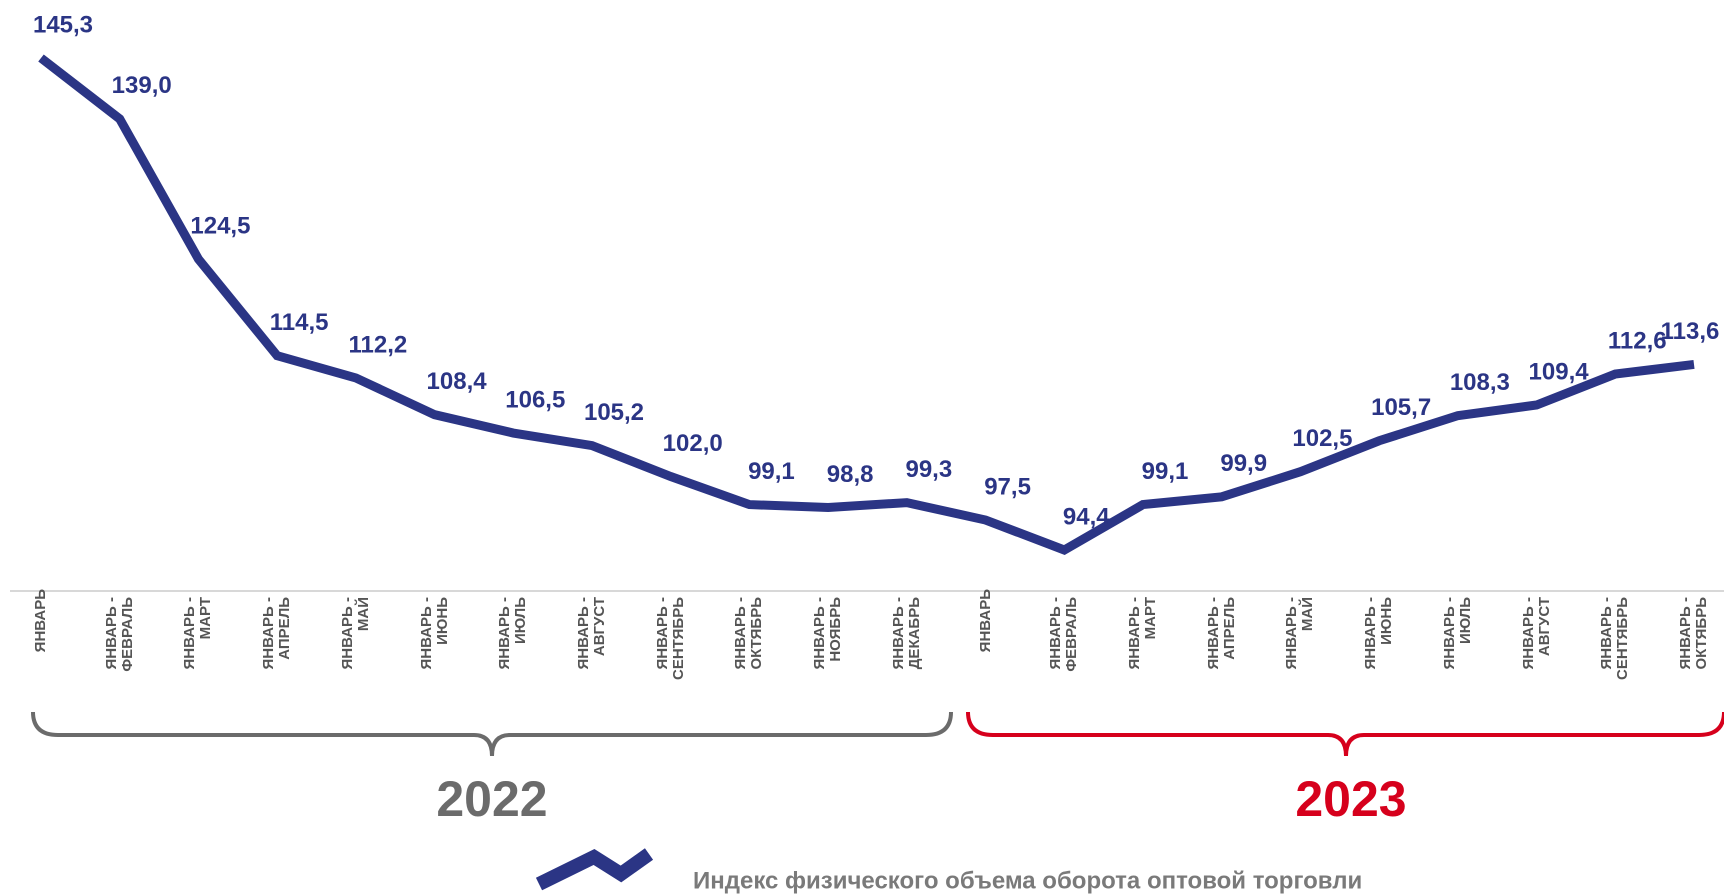 The image size is (1724, 894). Describe the element at coordinates (63, 24) in the screenshot. I see `data-label: 145,3` at that location.